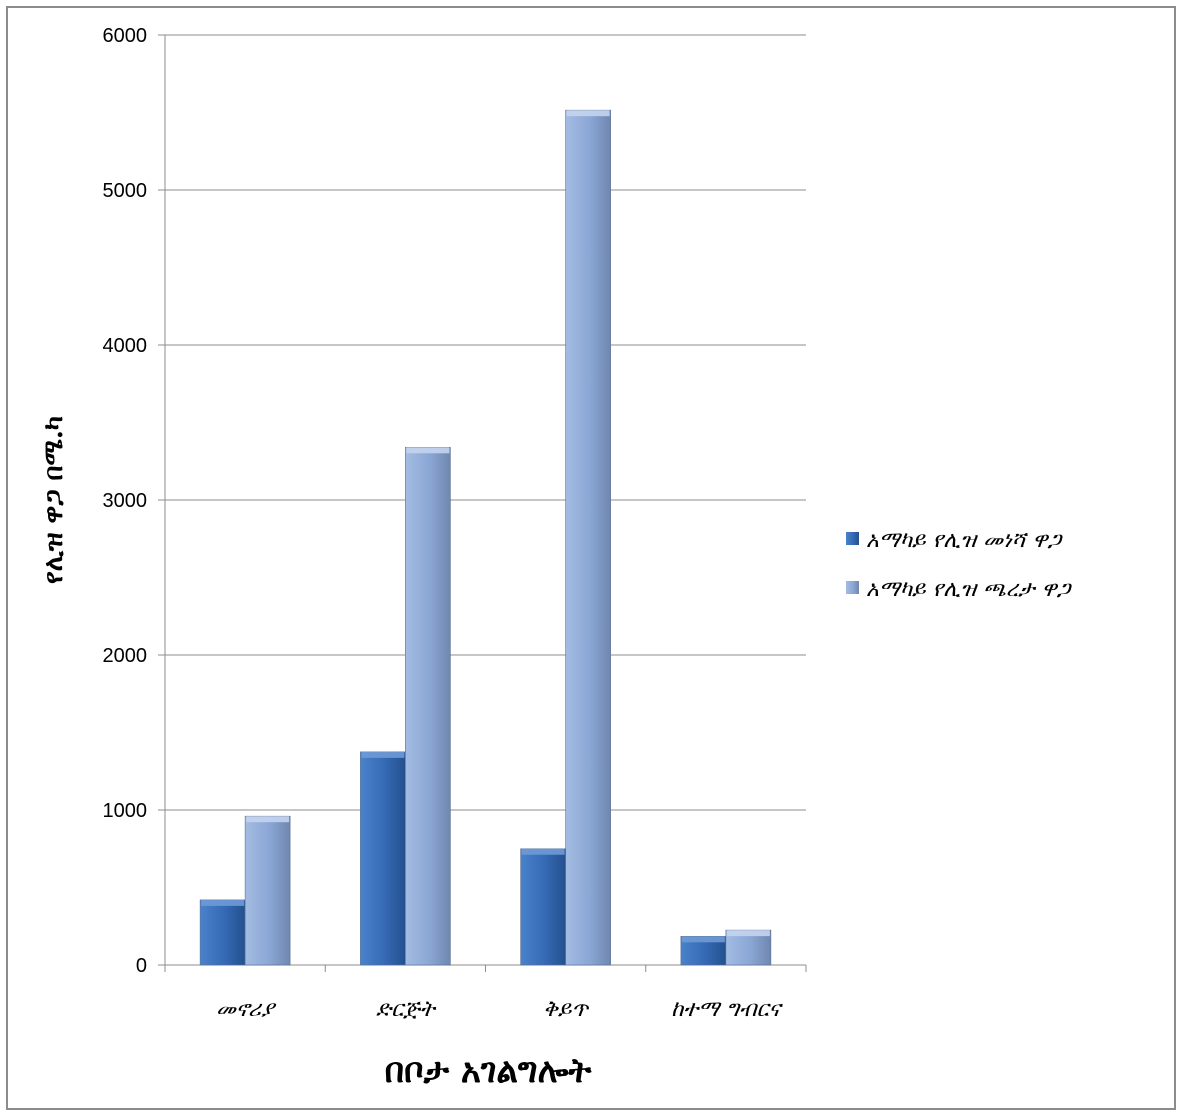 Image resolution: width=1183 pixels, height=1118 pixels. Describe the element at coordinates (500, 1009) in the screenshot. I see `x-category-labels: መኖሪያ ድርጅት ቅይጥ ከተማ ግብርና` at that location.